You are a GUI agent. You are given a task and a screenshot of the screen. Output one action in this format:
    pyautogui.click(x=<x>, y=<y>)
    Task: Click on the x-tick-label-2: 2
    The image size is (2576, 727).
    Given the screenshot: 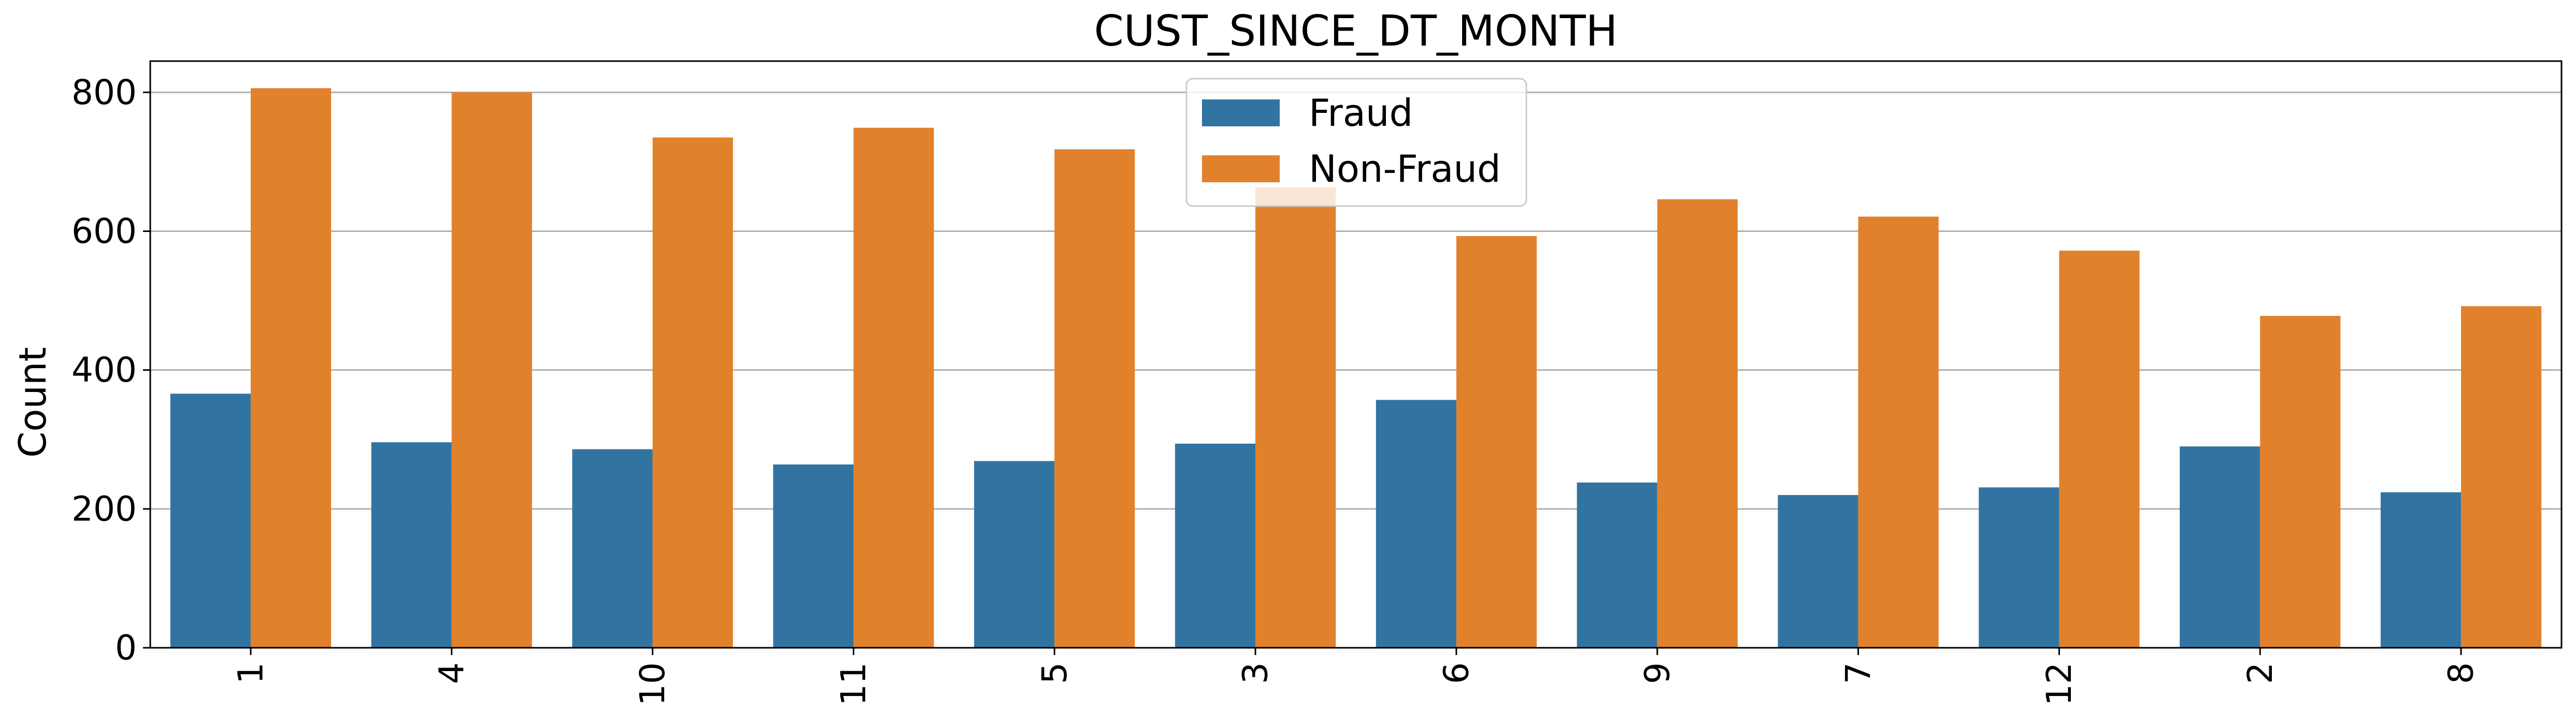 What is the action you would take?
    pyautogui.click(x=2260, y=673)
    